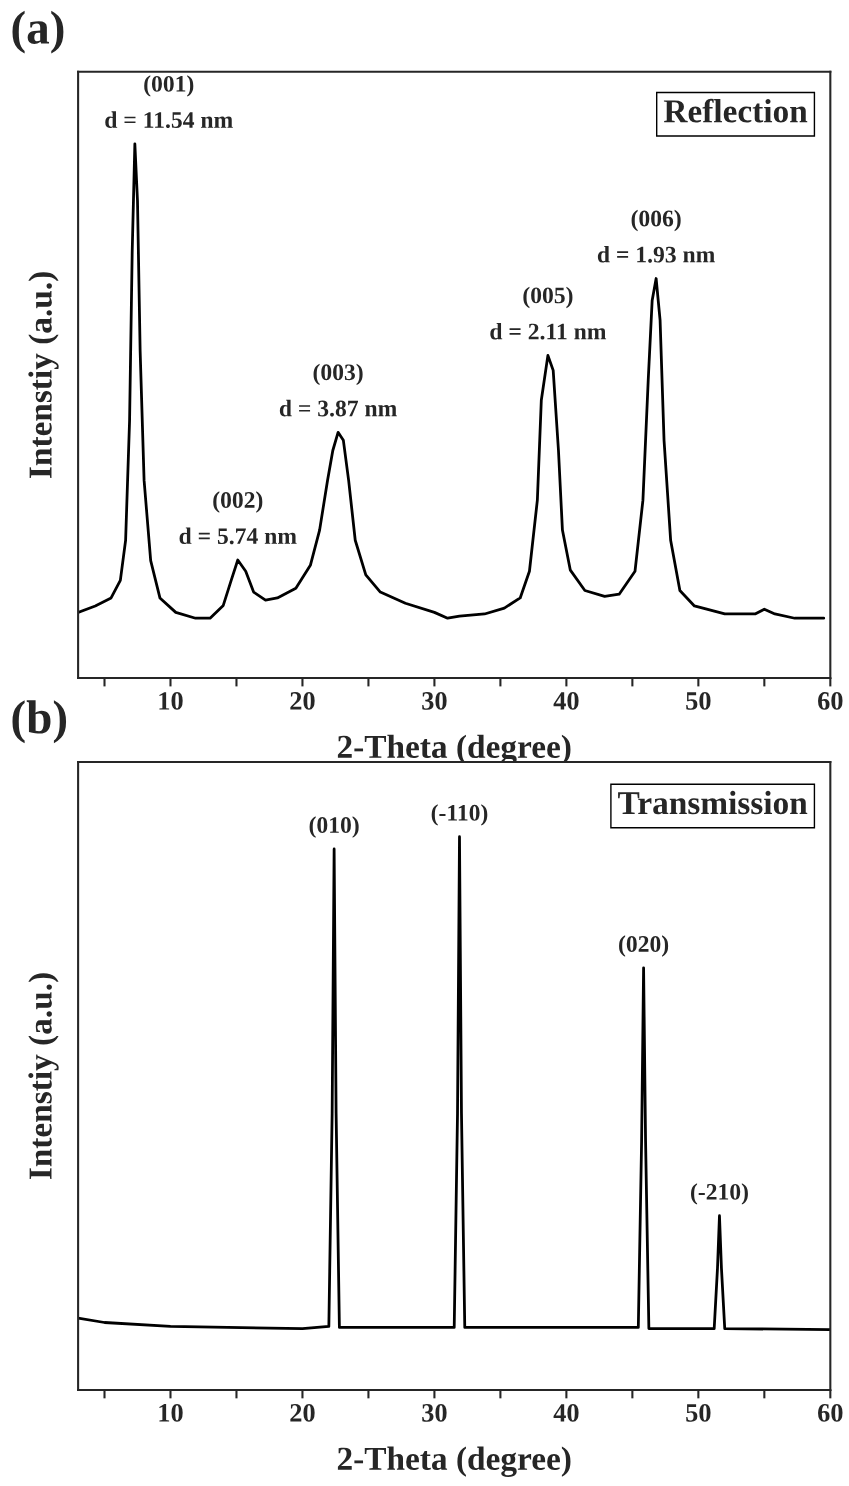  Describe the element at coordinates (719, 1194) in the screenshot. I see `annotation: (-210)` at that location.